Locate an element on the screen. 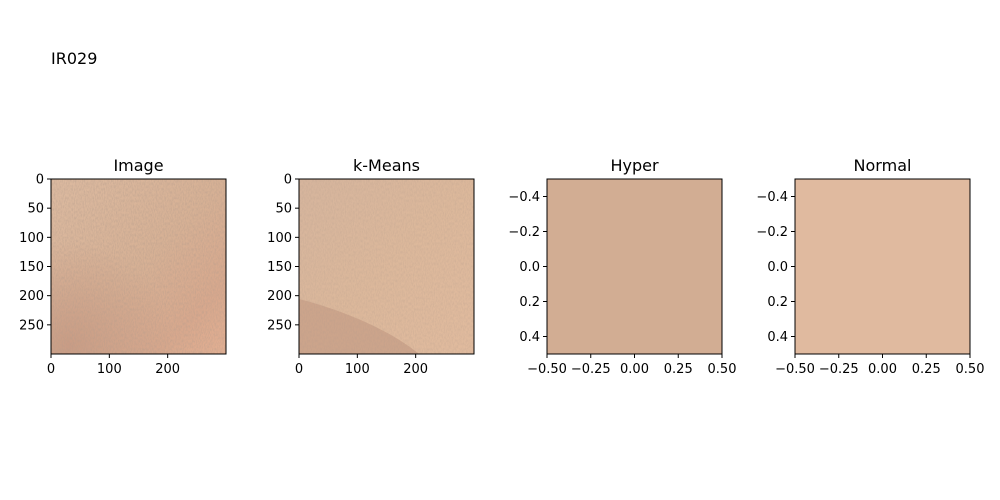 This screenshot has width=1000, height=500. figure-label: IR029 is located at coordinates (74, 58).